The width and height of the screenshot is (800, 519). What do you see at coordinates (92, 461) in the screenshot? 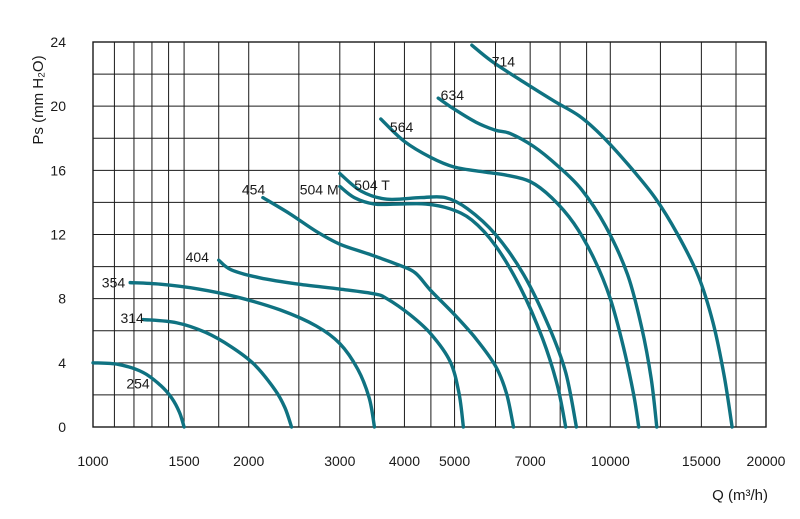
I see `x-tick-label: 1000` at bounding box center [92, 461].